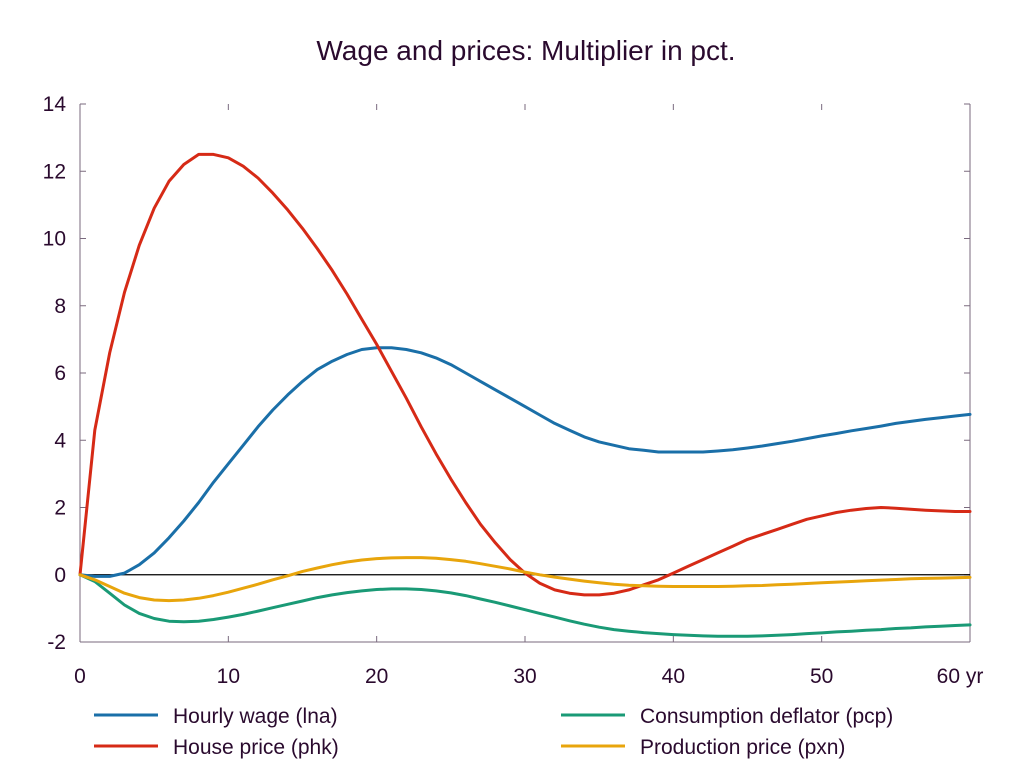 This screenshot has width=1024, height=778. Describe the element at coordinates (56, 642) in the screenshot. I see `y-tick-label: -2` at that location.